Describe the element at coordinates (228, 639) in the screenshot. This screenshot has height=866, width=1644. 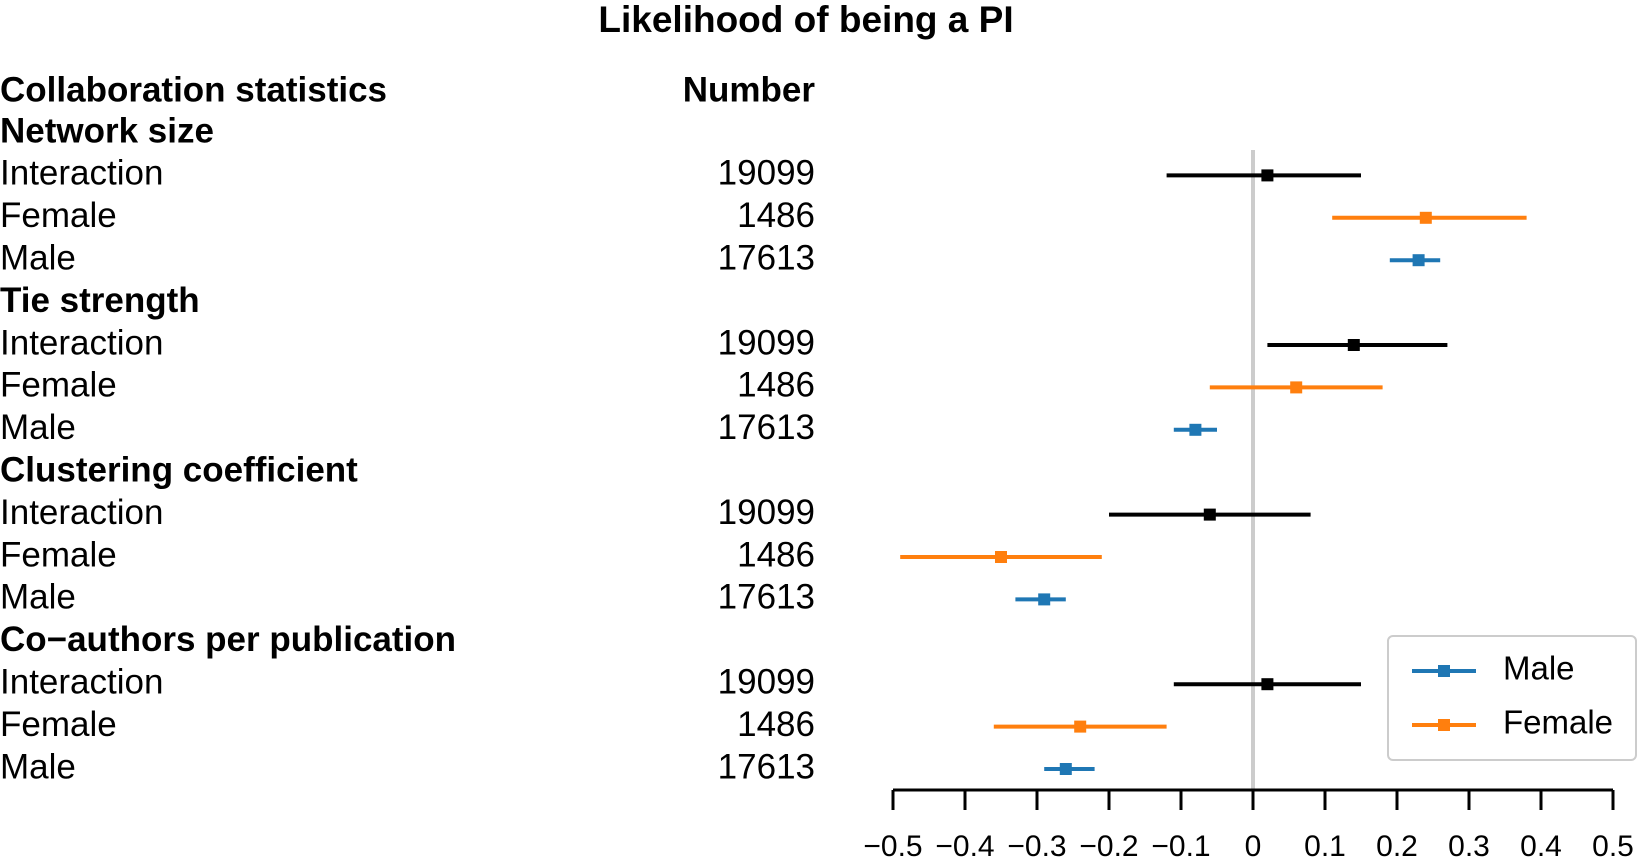
I see `group-label: Co−authors per publication` at that location.